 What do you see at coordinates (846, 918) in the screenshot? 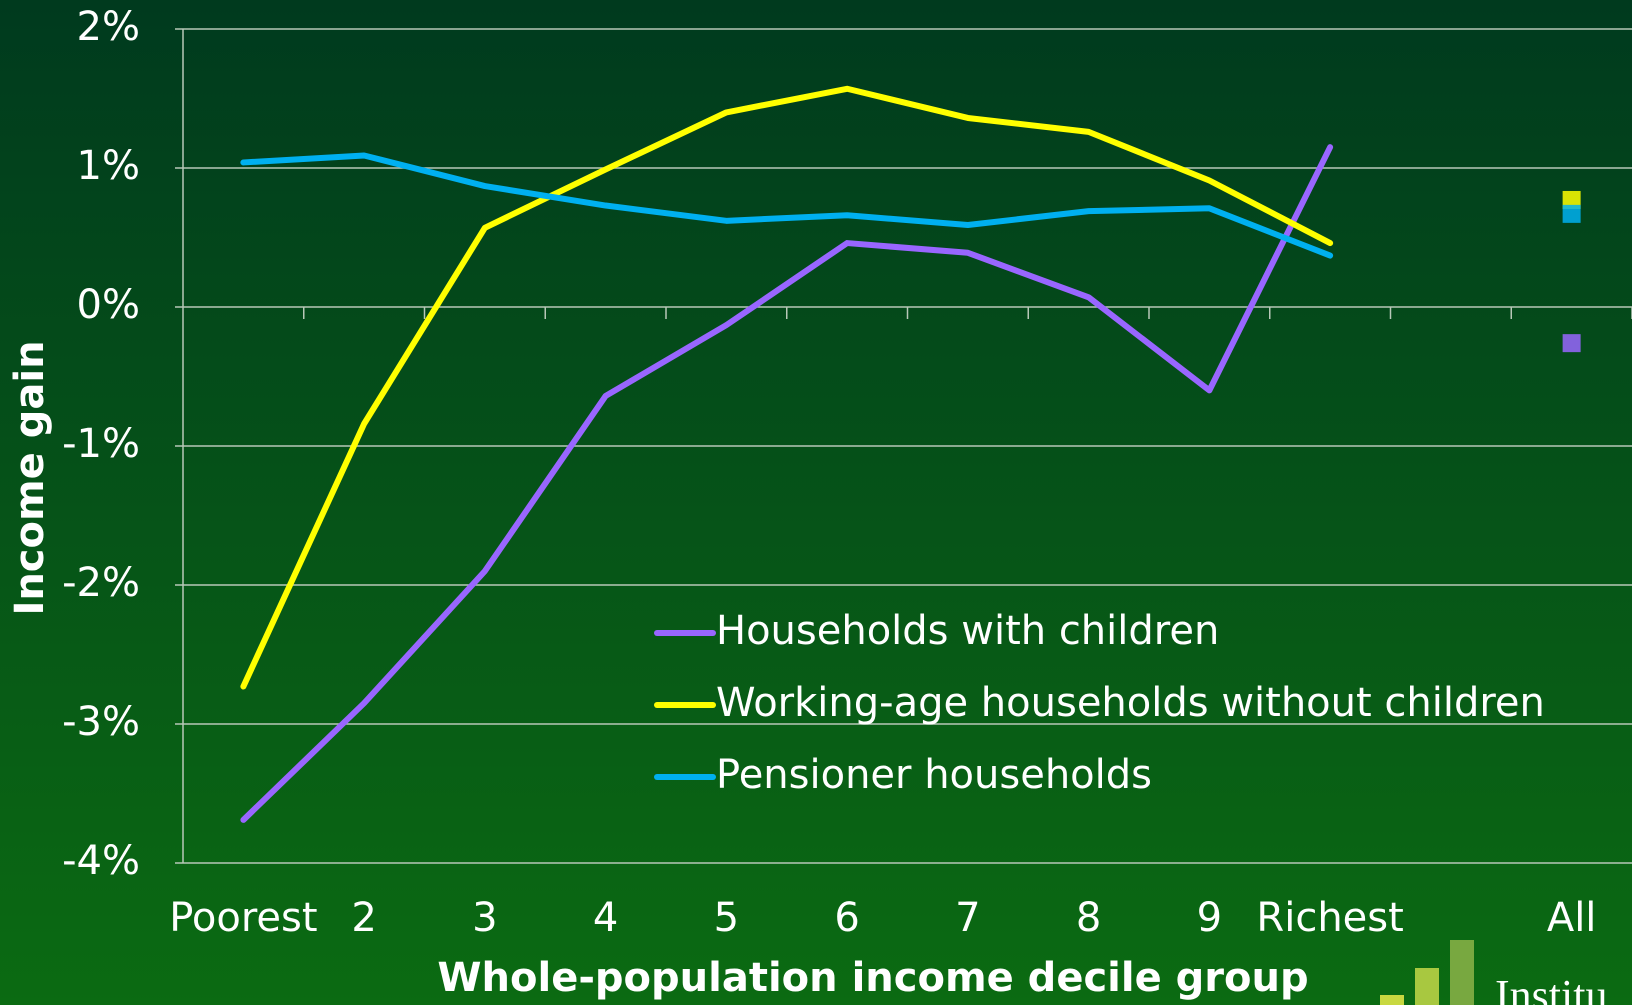
I see `x-tick-label: 6` at bounding box center [846, 918].